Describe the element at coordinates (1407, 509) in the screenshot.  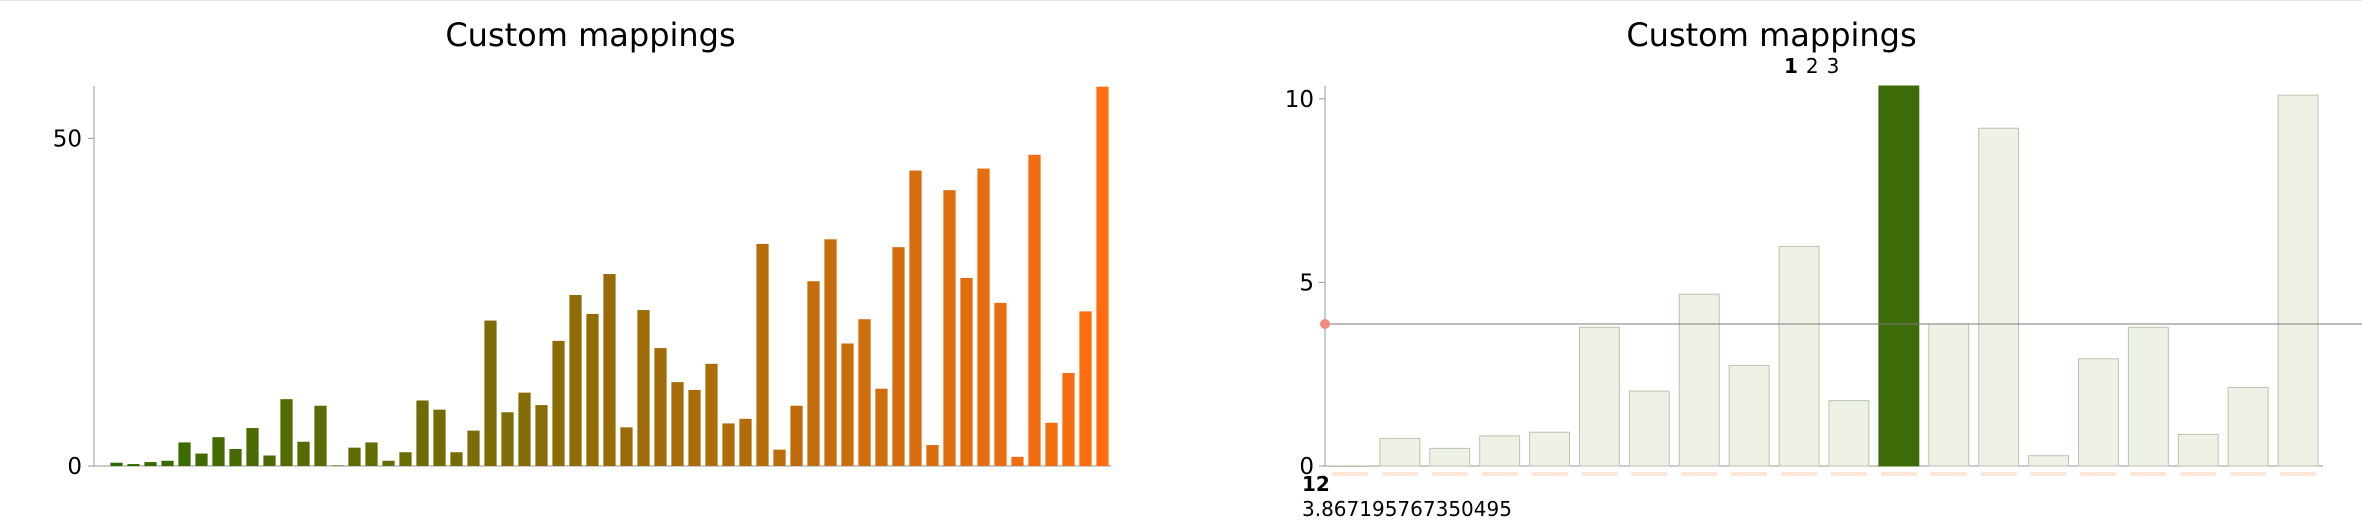
I see `hover-value-label: 3.867195767350495` at that location.